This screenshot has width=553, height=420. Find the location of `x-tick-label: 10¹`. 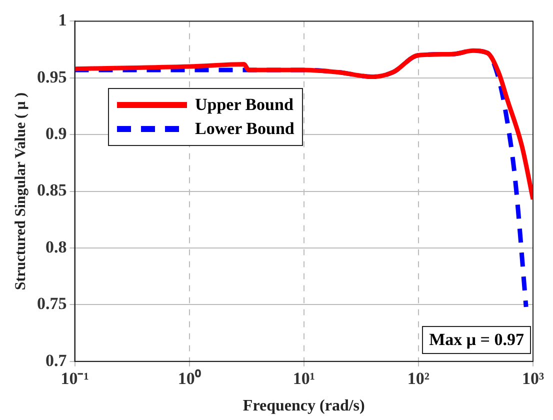

x-tick-label: 10¹ is located at coordinates (303, 378).